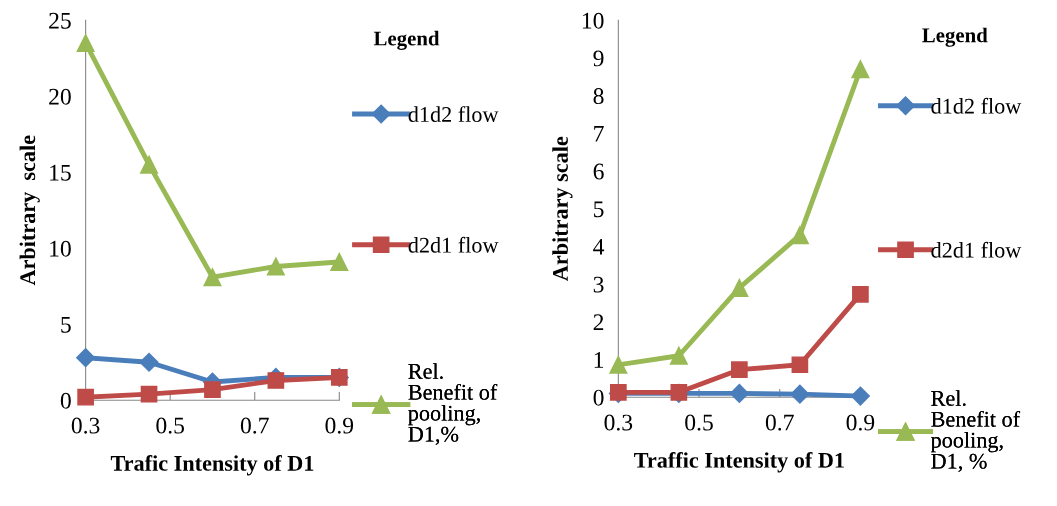  I want to click on y-tick-label: 6, so click(598, 171).